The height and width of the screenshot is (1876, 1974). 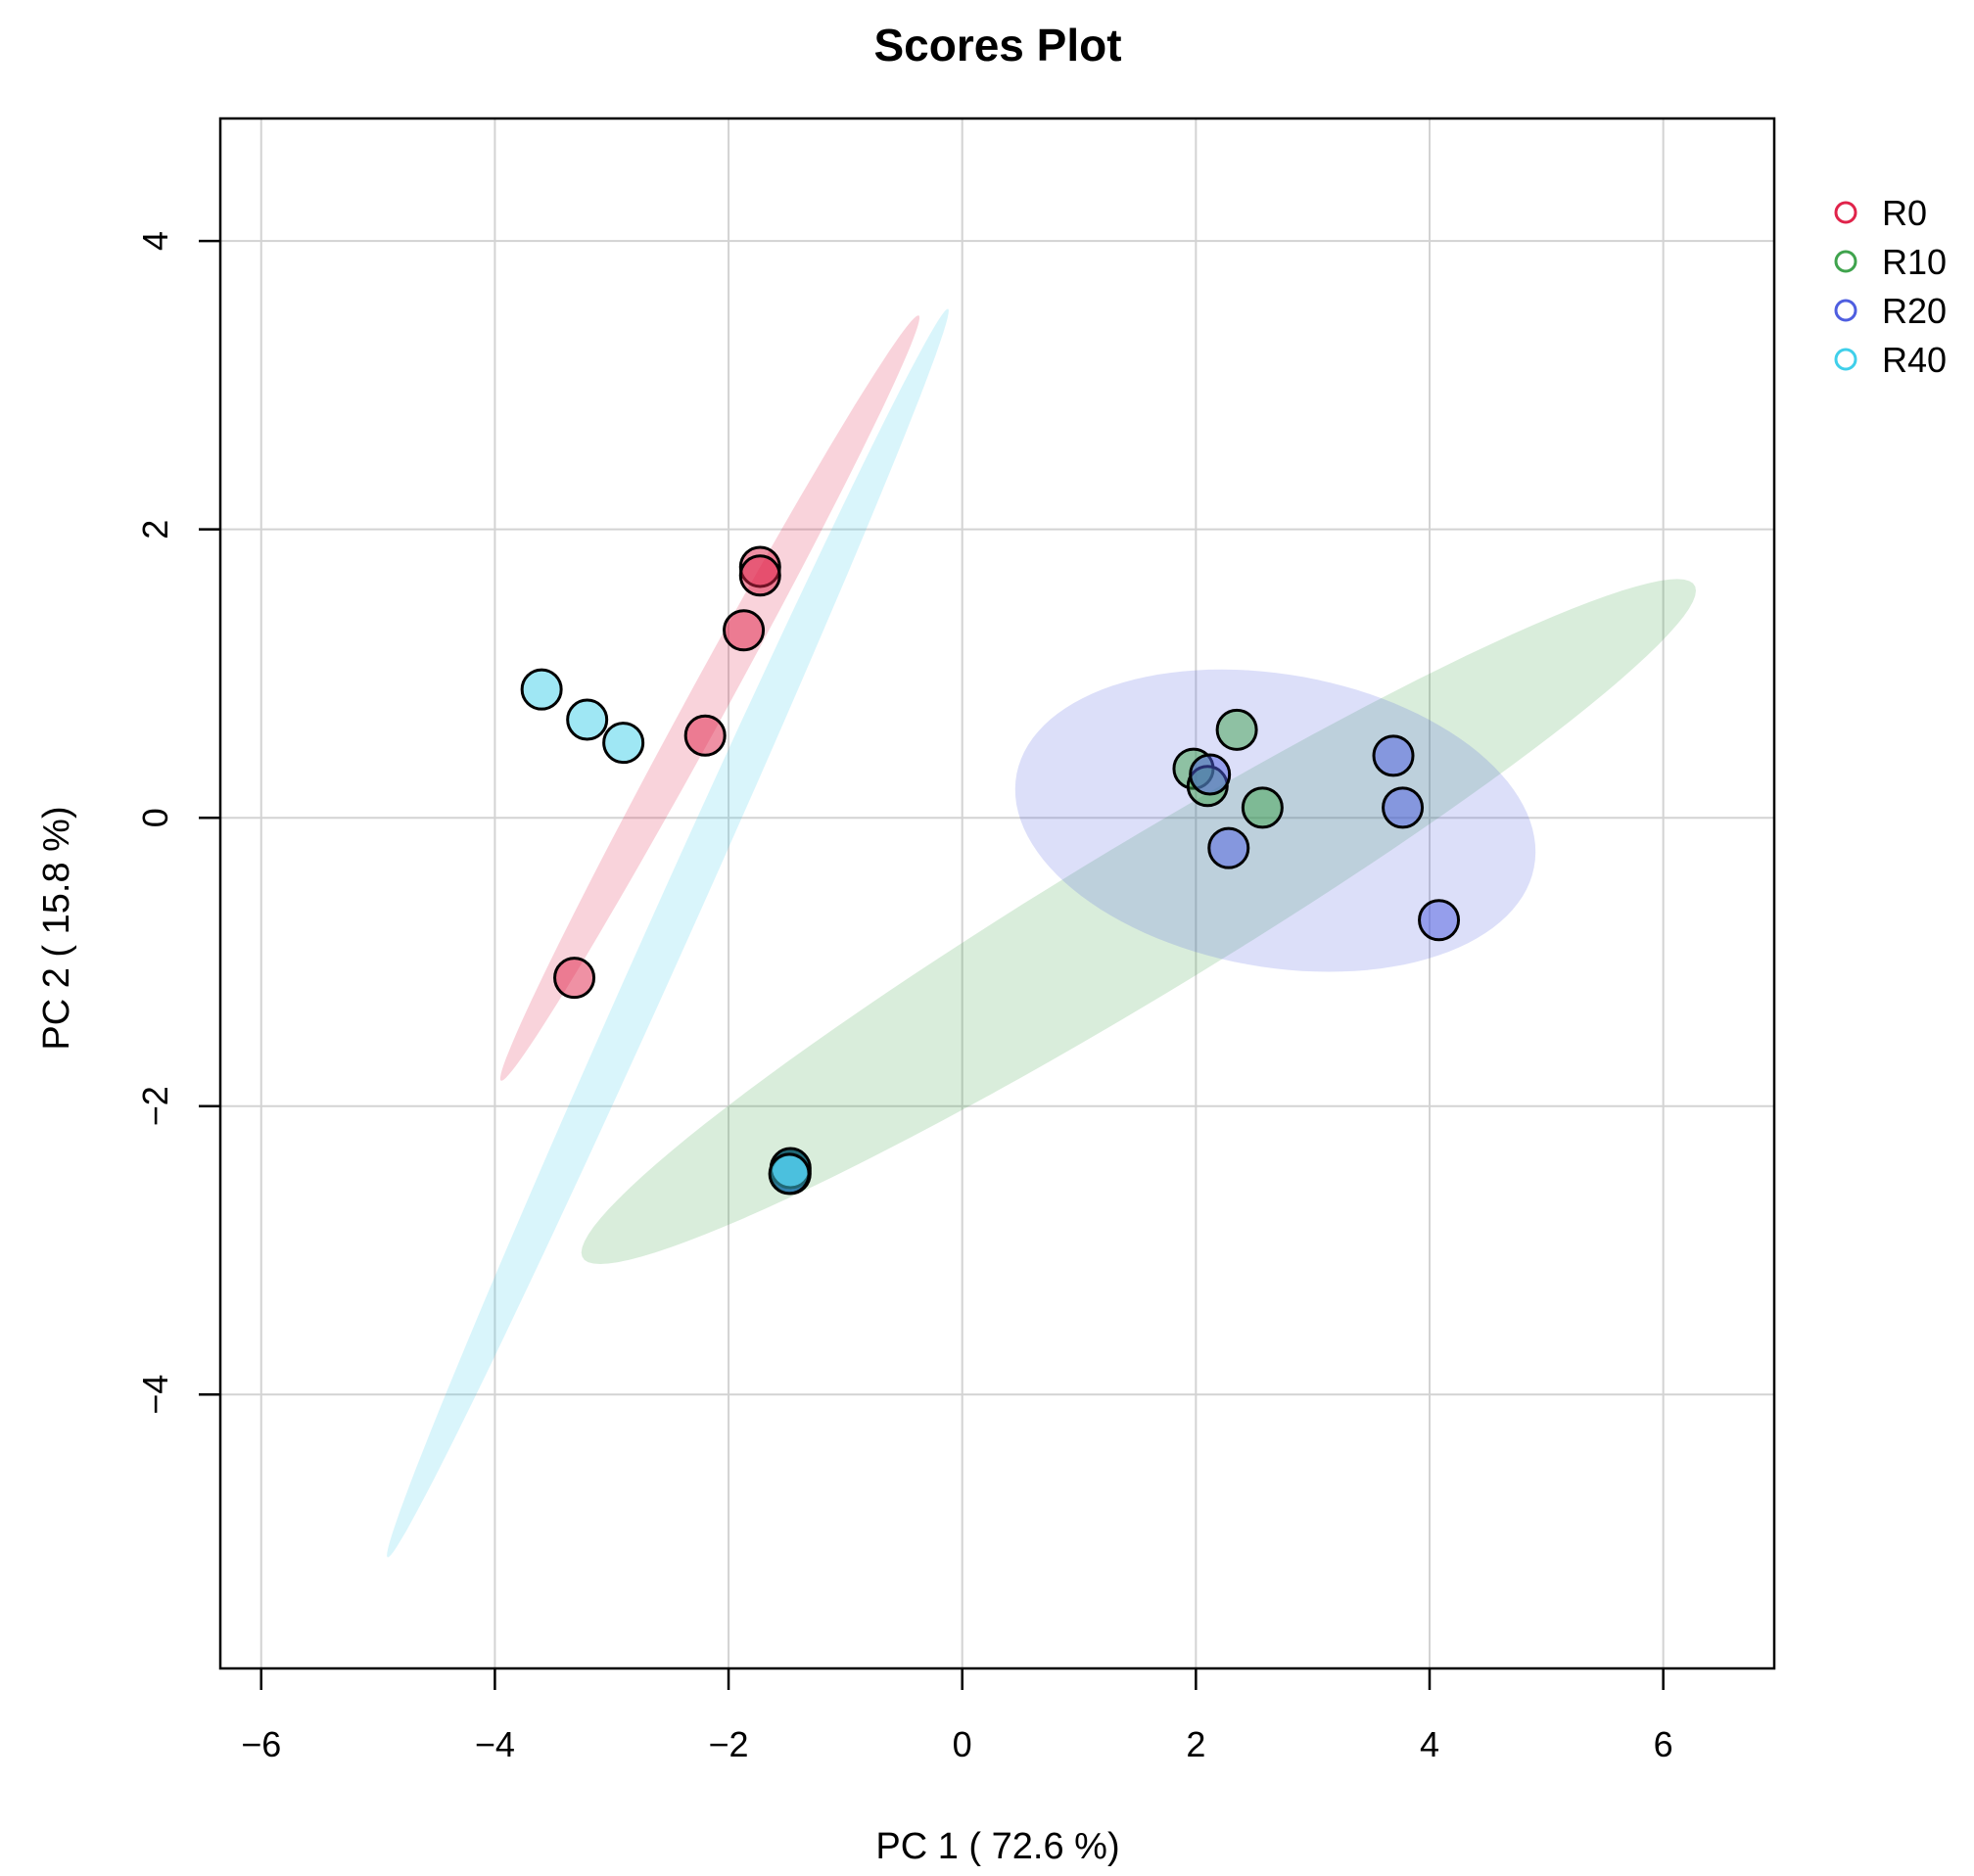 I want to click on legend-label: R10, so click(x=1914, y=262).